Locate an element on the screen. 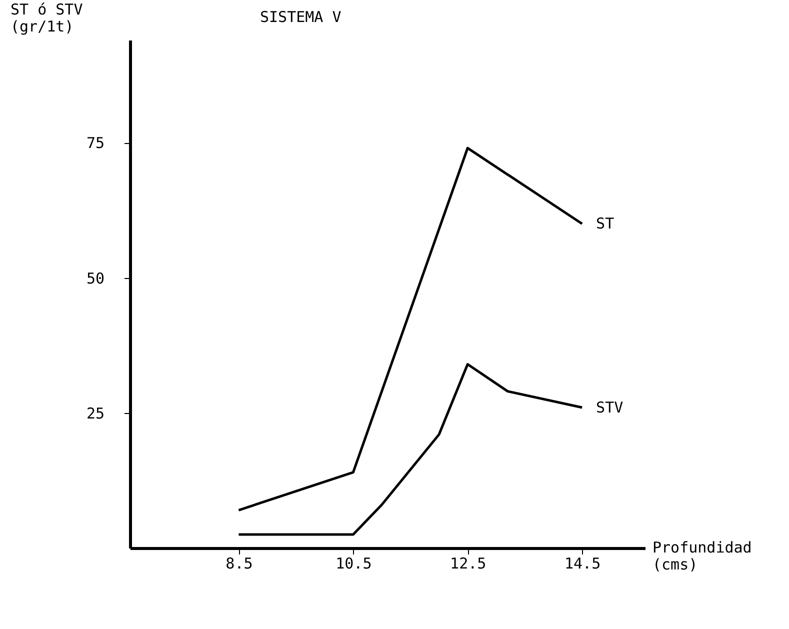 Image resolution: width=789 pixels, height=629 pixels. line-series is located at coordinates (410, 449).